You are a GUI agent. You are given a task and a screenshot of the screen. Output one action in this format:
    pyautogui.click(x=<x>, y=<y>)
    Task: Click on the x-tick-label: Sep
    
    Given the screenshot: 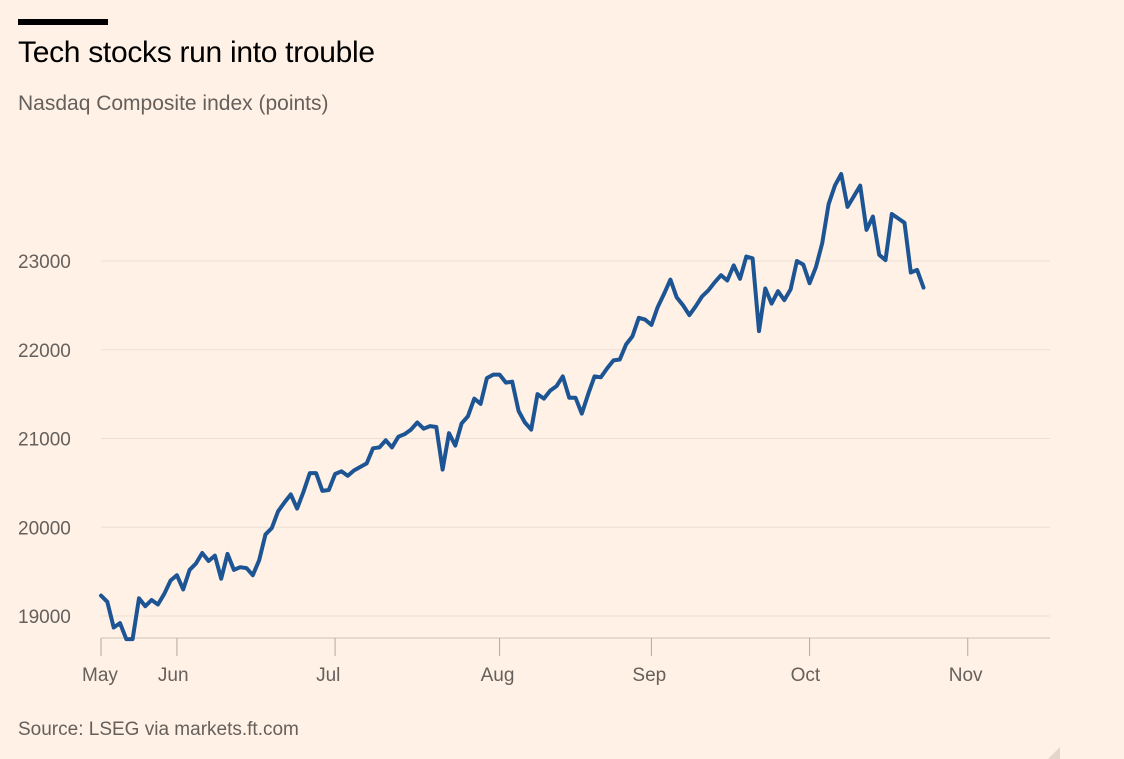 What is the action you would take?
    pyautogui.click(x=649, y=675)
    